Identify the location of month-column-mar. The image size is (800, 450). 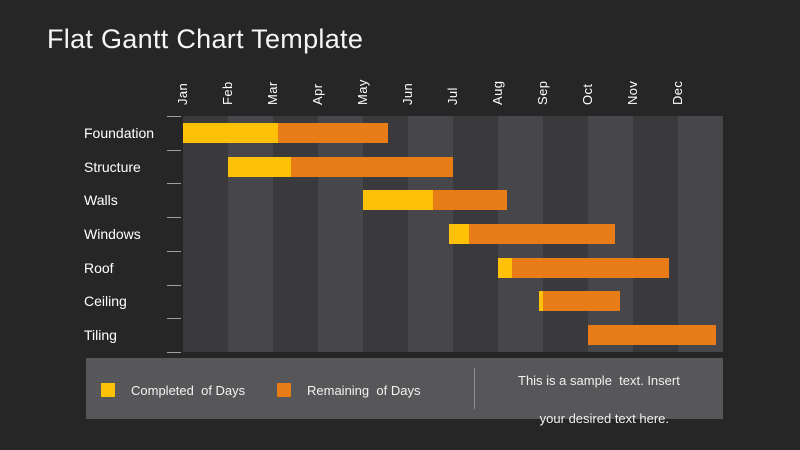
(295, 234).